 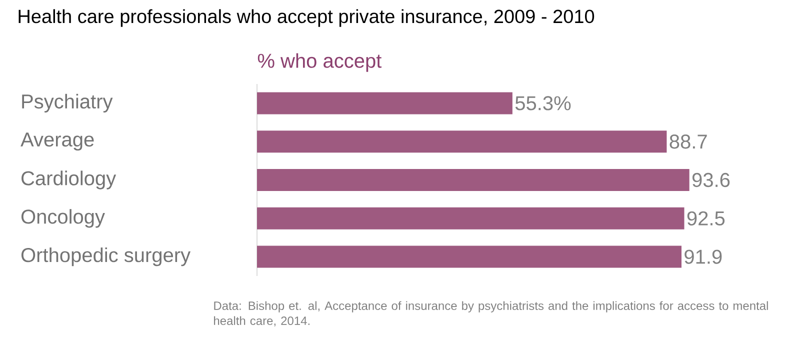 I want to click on y-tick-label: Average, so click(x=57, y=141).